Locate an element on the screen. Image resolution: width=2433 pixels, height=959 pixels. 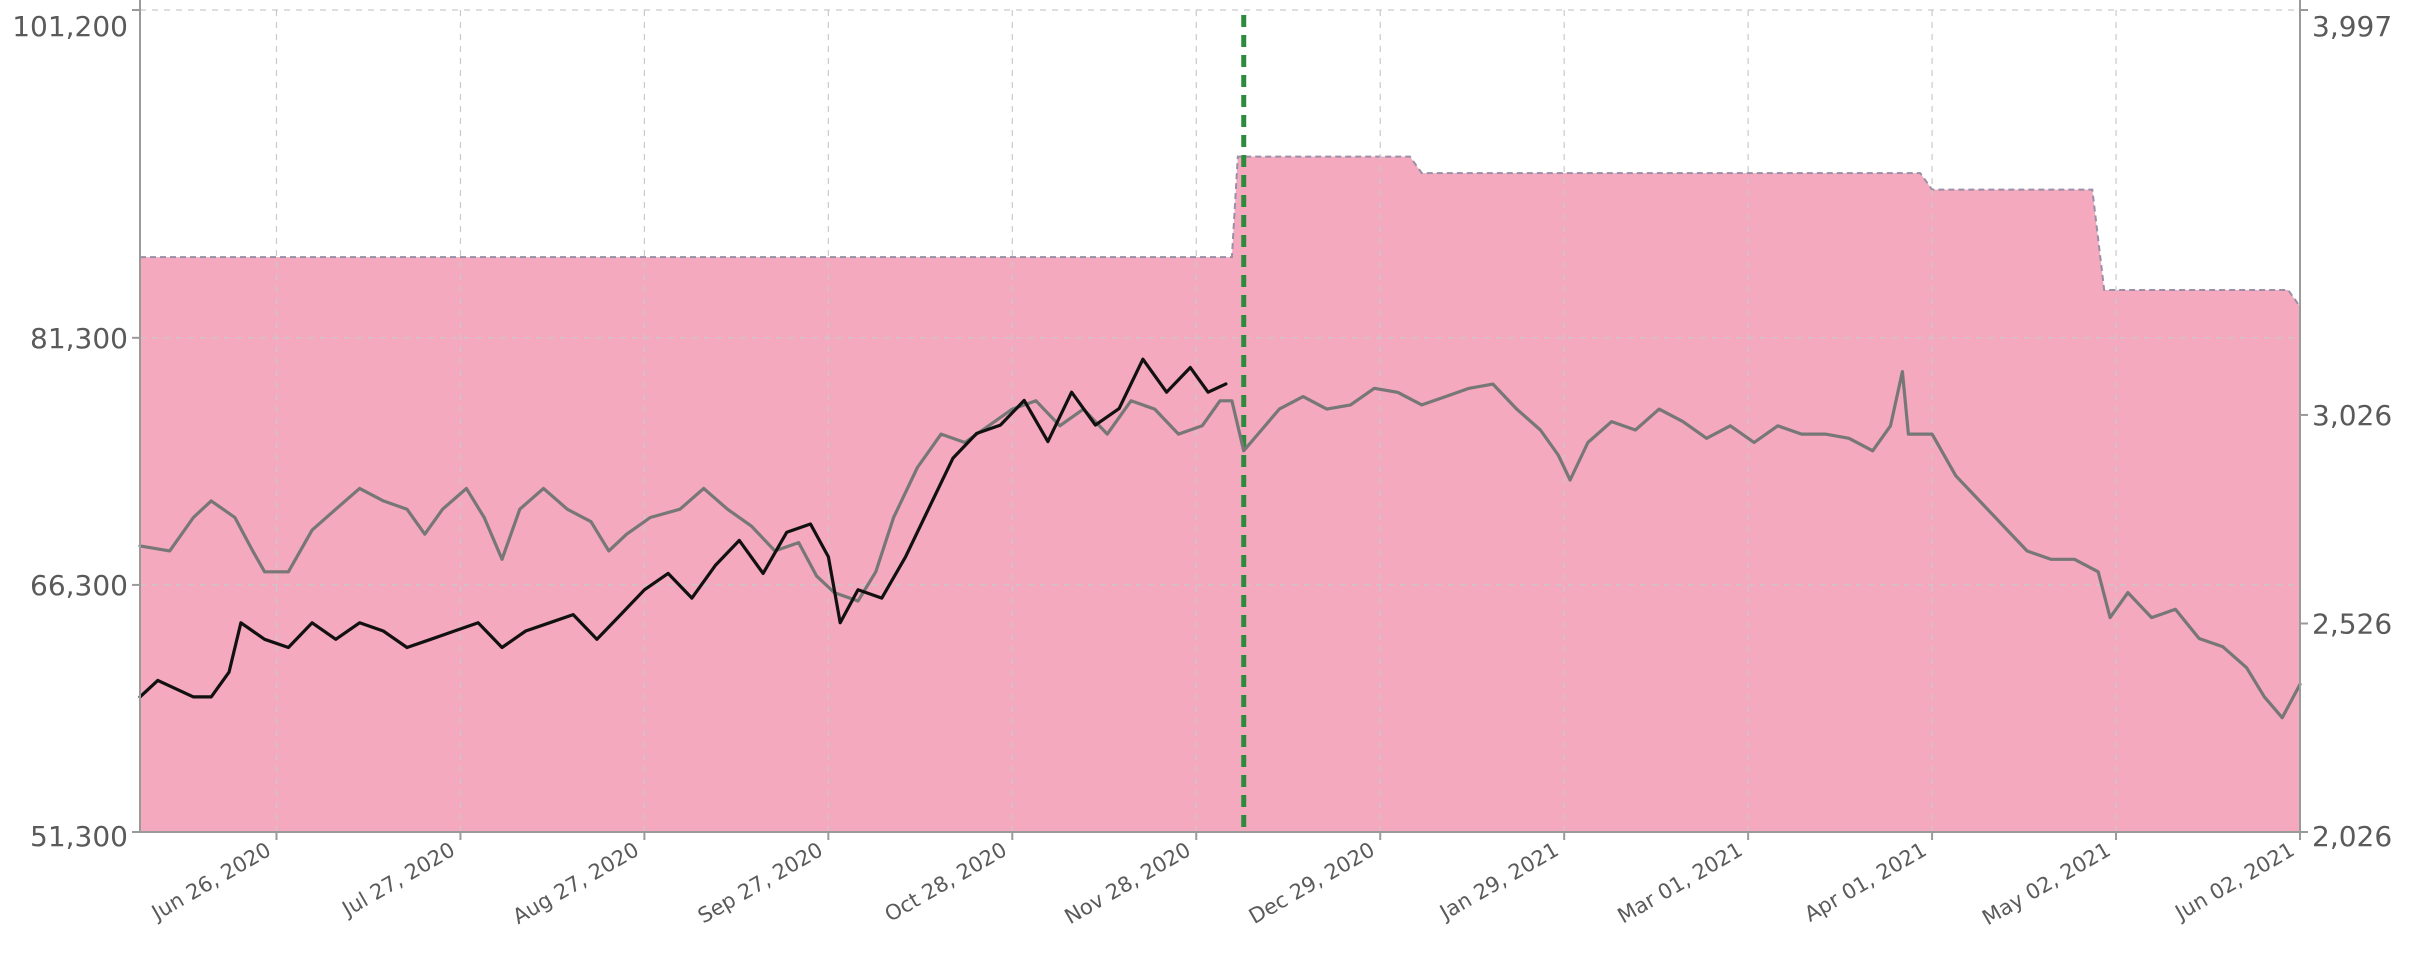
right-tick-label-0: 2,026 is located at coordinates (2352, 836).